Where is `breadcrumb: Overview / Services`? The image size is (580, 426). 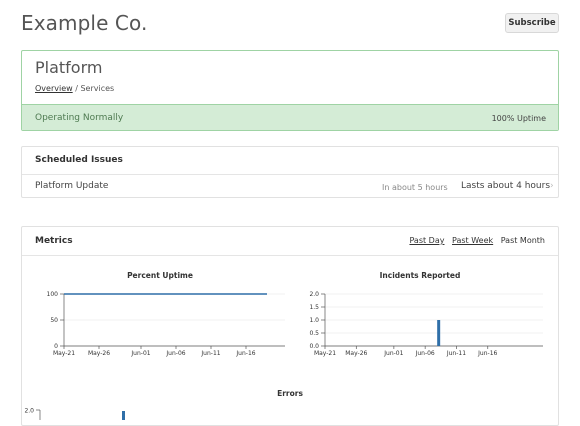
breadcrumb: Overview / Services is located at coordinates (74, 88).